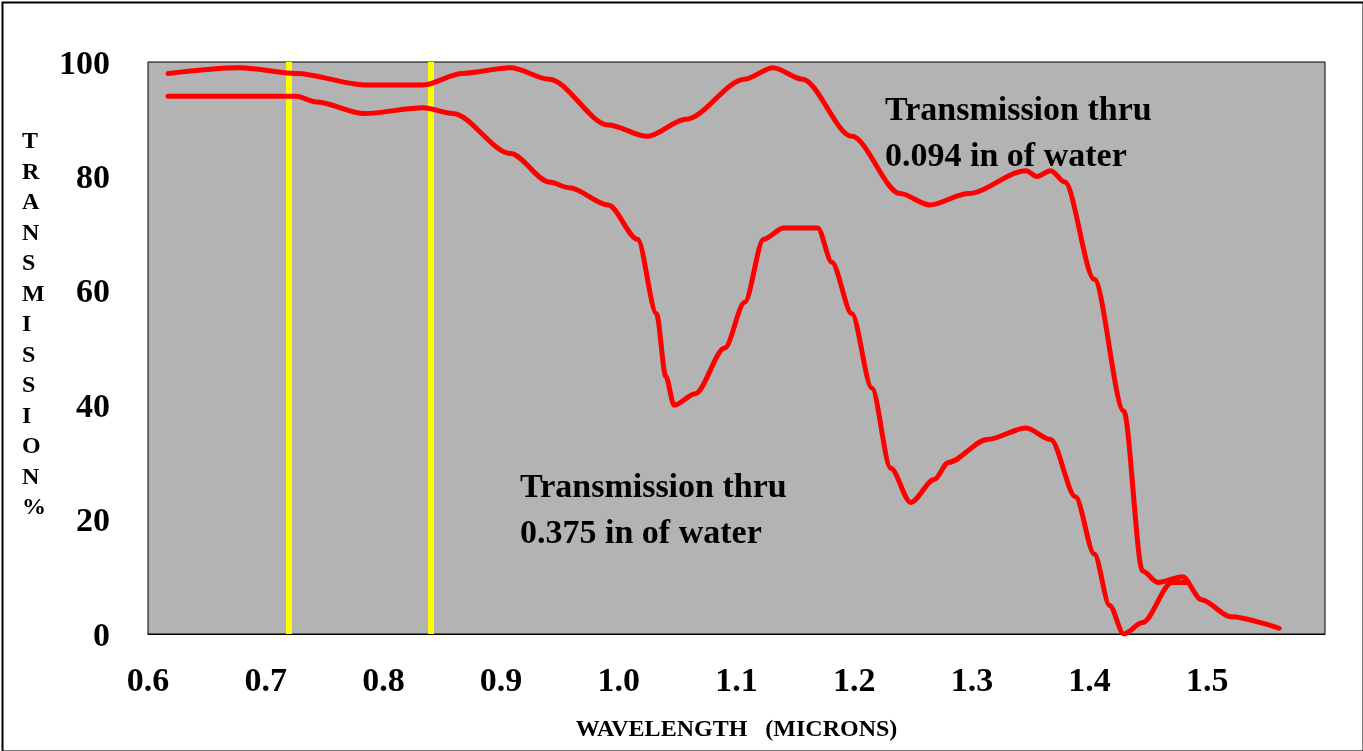 The image size is (1363, 751). I want to click on annotation: Transmission thru 0.094 in of water, so click(1018, 131).